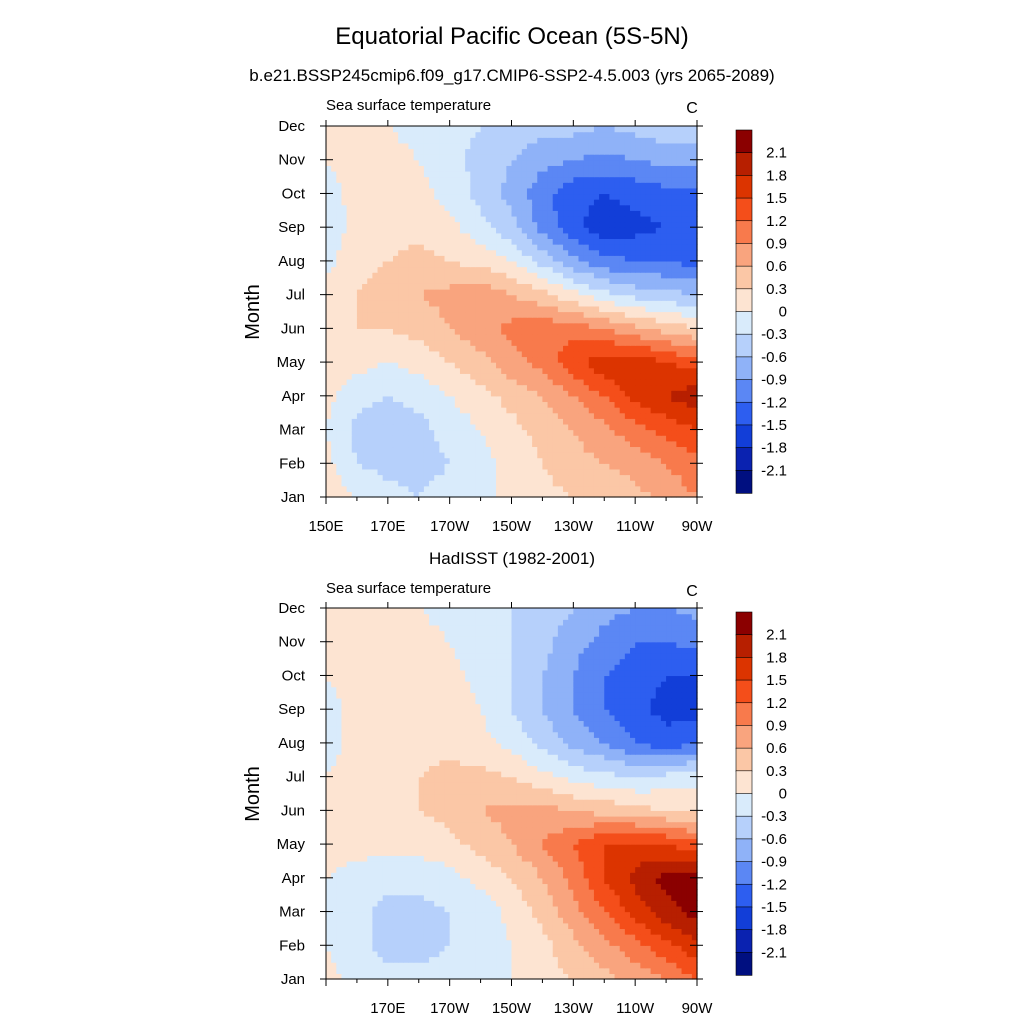  Describe the element at coordinates (744, 391) in the screenshot. I see `colorbar-swatch` at that location.